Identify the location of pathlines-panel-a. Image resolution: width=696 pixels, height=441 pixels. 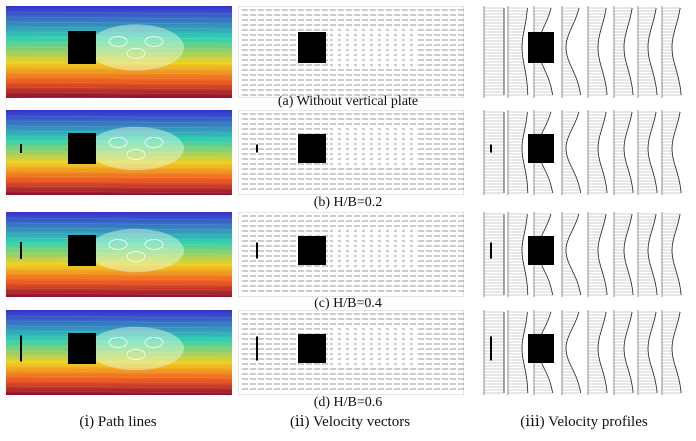
(119, 52).